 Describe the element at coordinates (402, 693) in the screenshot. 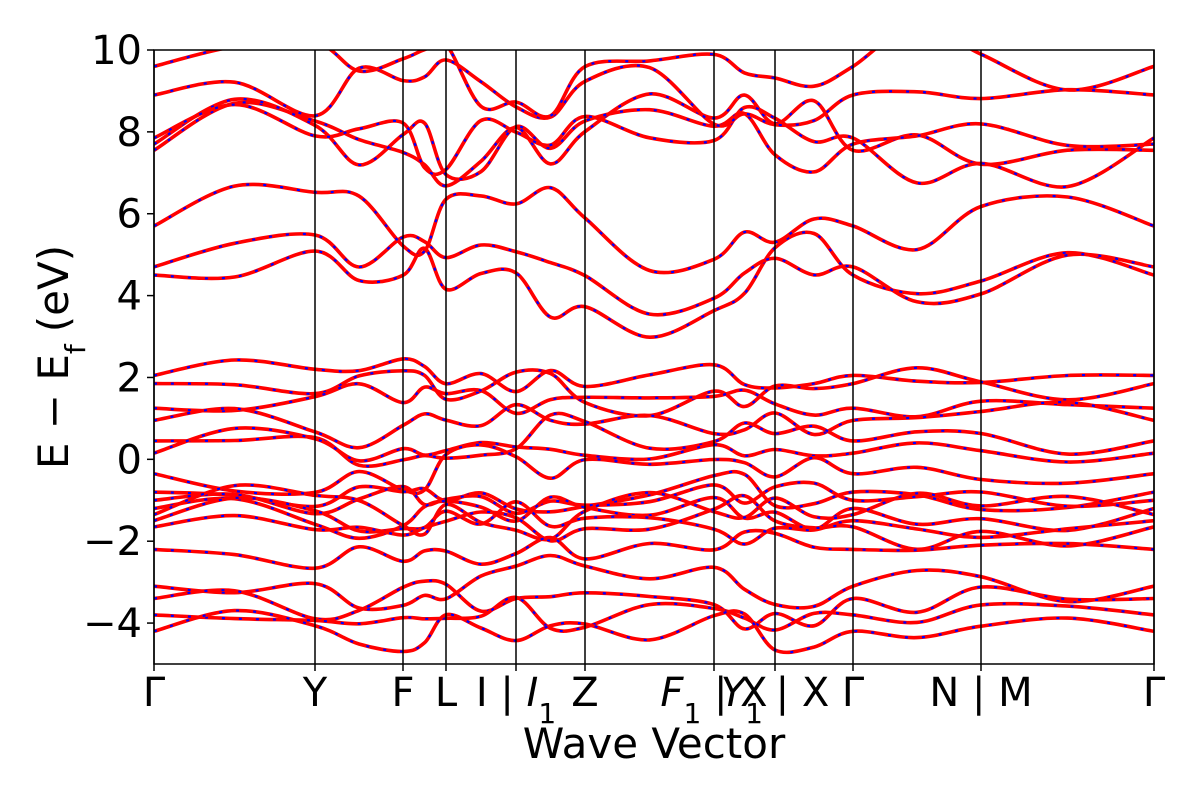

I see `x-tick-label: F` at that location.